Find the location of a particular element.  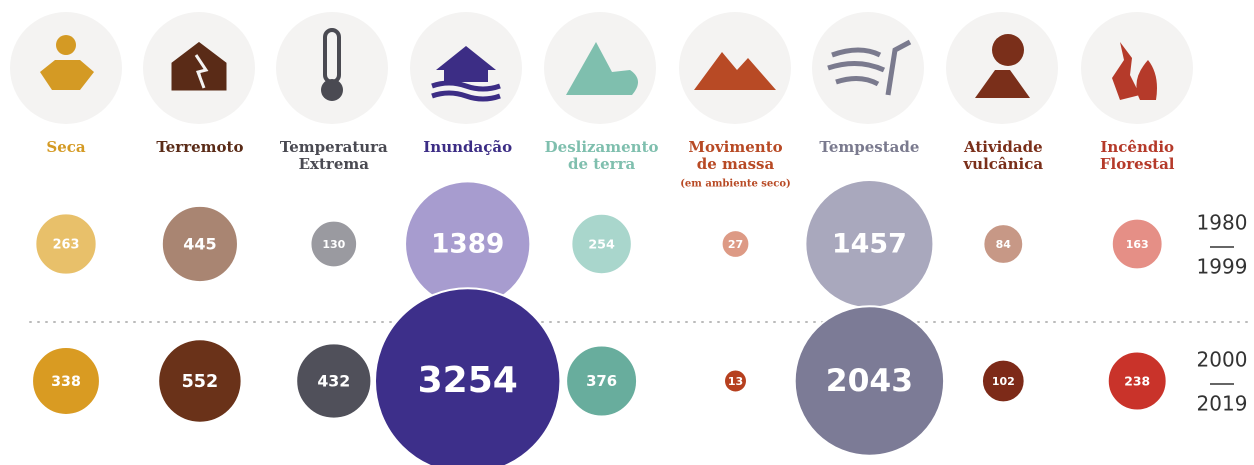

icon-flood-house is located at coordinates (466, 64).